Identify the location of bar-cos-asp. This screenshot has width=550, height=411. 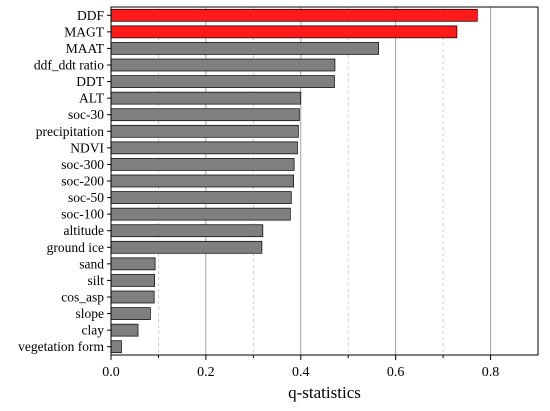
(132, 297).